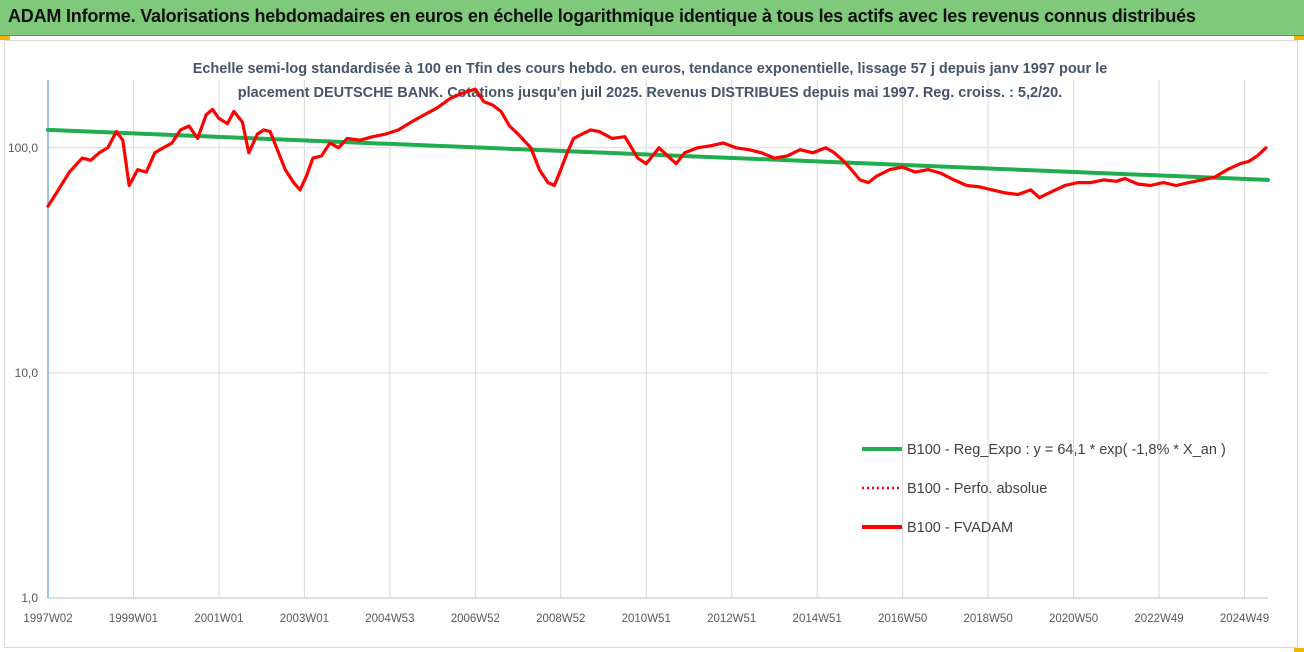 Image resolution: width=1304 pixels, height=652 pixels. I want to click on x-tick-label: 2006W52, so click(475, 619).